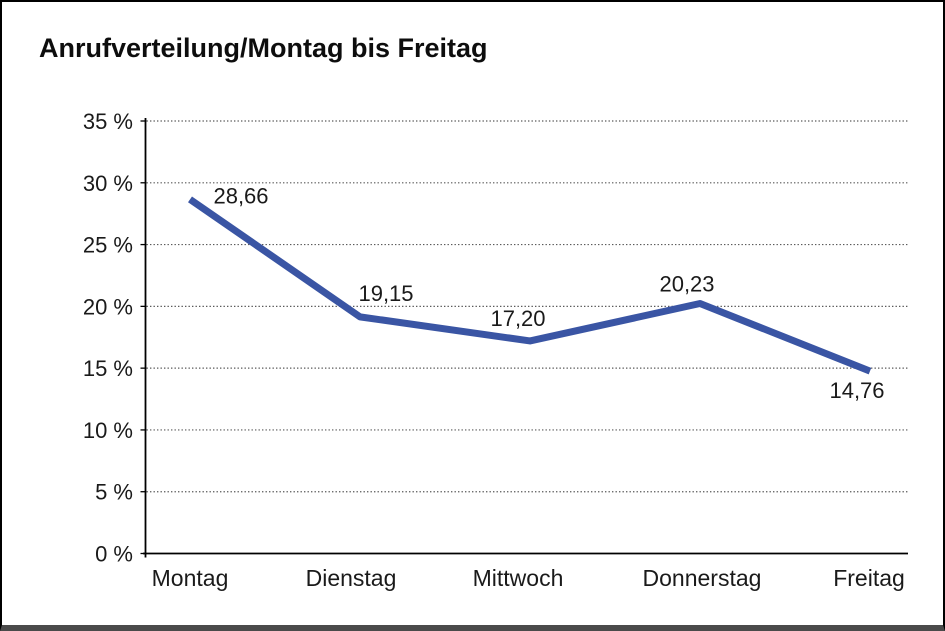 The height and width of the screenshot is (631, 945). What do you see at coordinates (240, 195) in the screenshot?
I see `data-point-label: 28,66` at bounding box center [240, 195].